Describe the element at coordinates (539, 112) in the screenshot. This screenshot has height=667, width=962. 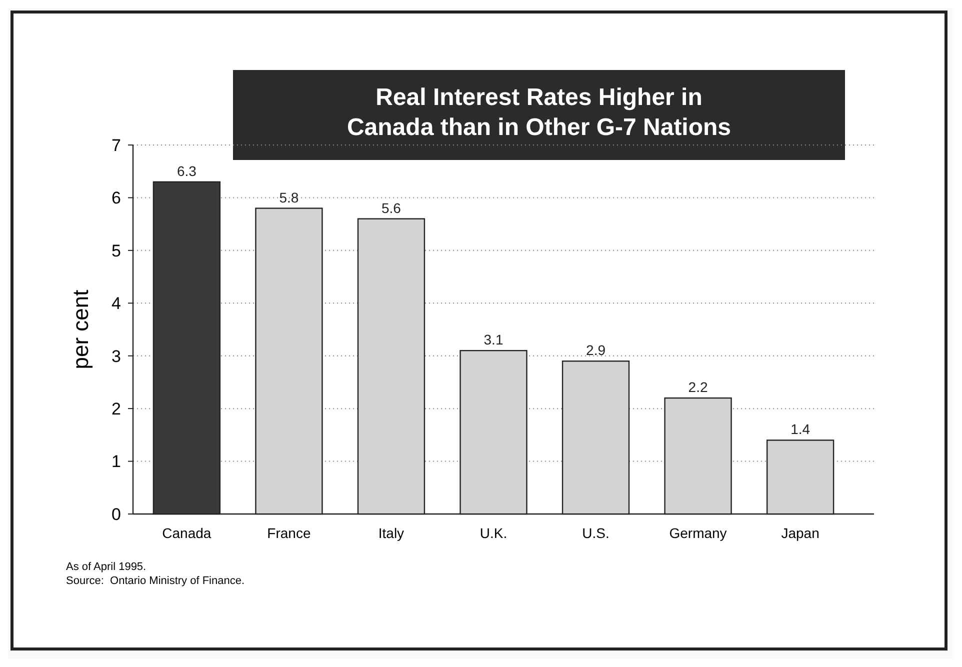
I see `chart-title: Real Interest Rates Higher in Canada than in Other G-7 Nations` at that location.